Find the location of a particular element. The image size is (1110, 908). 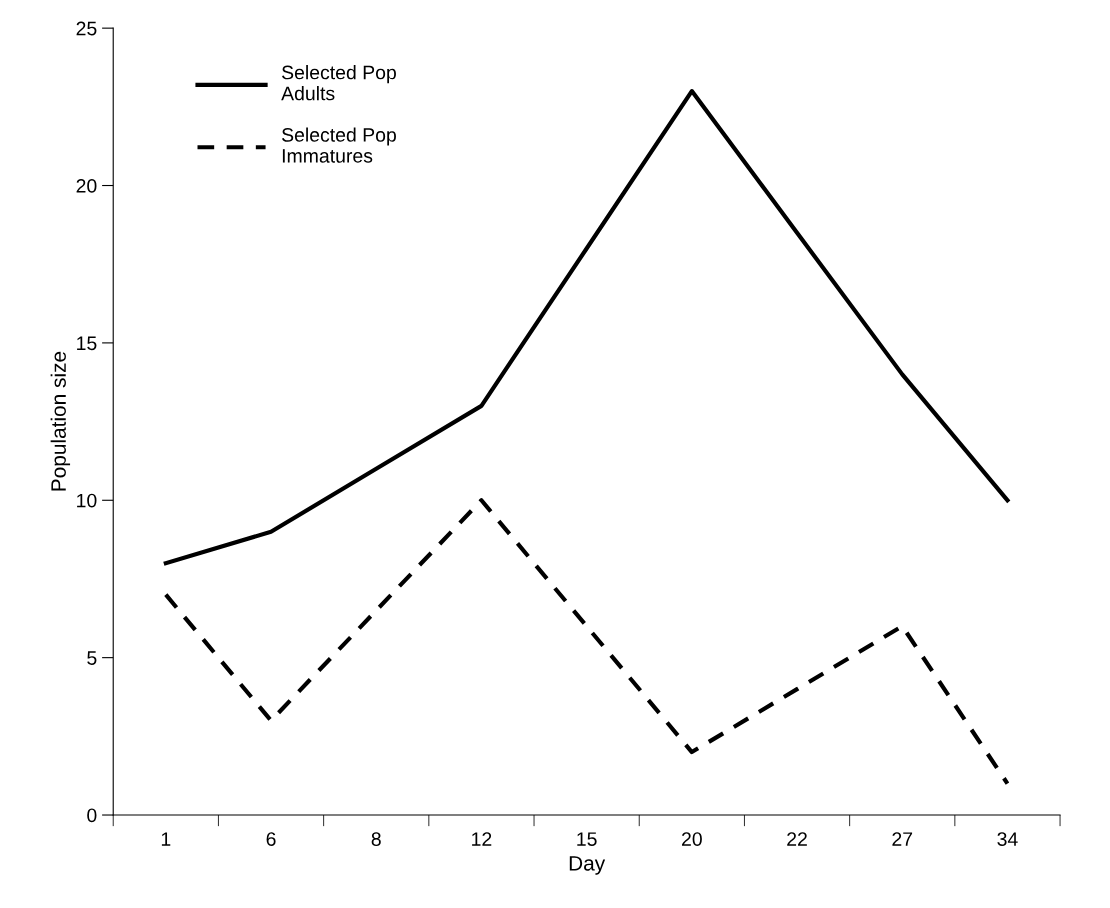

x-tick-label: 27 is located at coordinates (902, 839).